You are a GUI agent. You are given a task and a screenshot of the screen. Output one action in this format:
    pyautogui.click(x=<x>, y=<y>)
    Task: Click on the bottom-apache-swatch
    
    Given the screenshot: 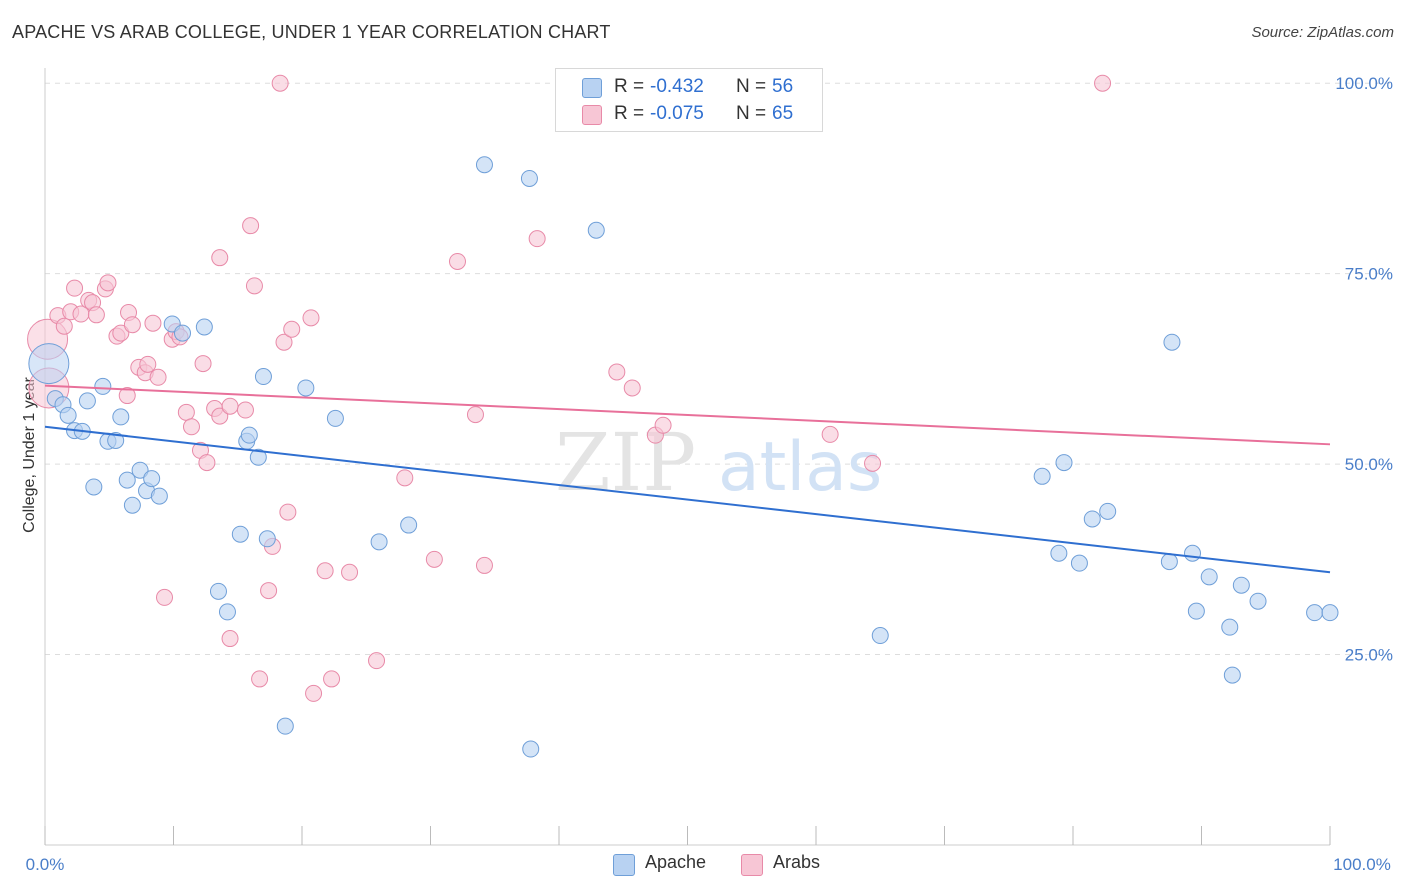 What is the action you would take?
    pyautogui.click(x=624, y=865)
    